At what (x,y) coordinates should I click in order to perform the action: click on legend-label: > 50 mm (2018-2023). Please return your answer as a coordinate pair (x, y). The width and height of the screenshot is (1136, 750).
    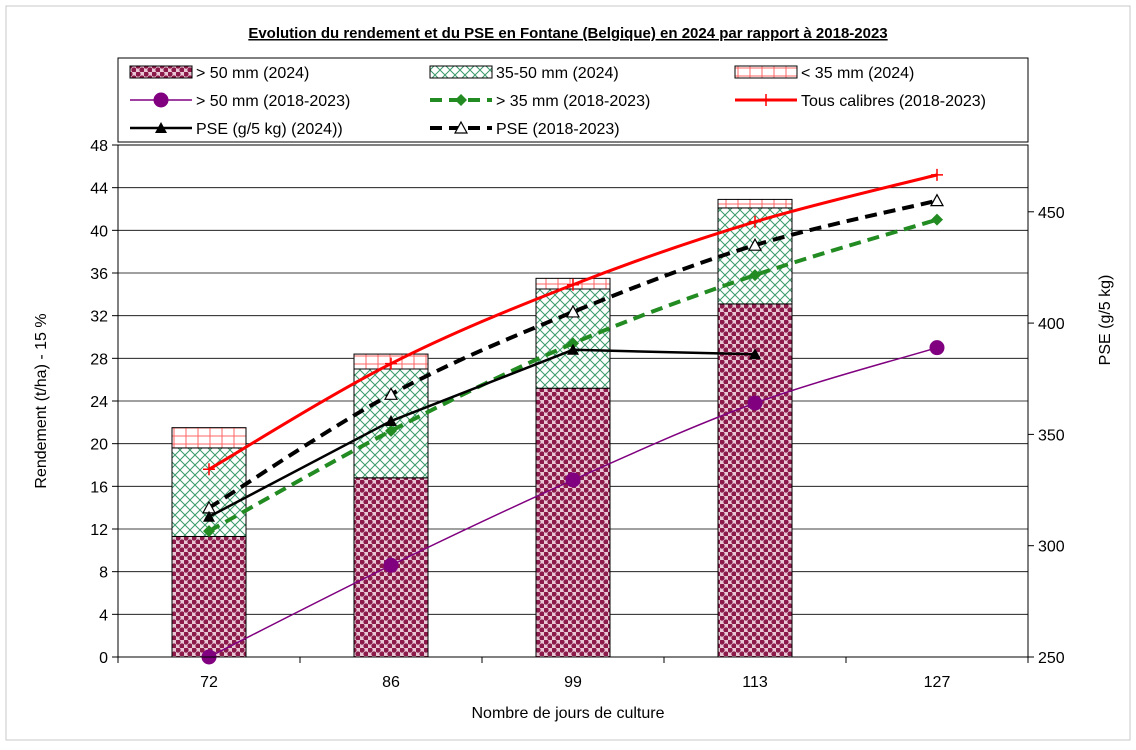
    Looking at the image, I should click on (273, 101).